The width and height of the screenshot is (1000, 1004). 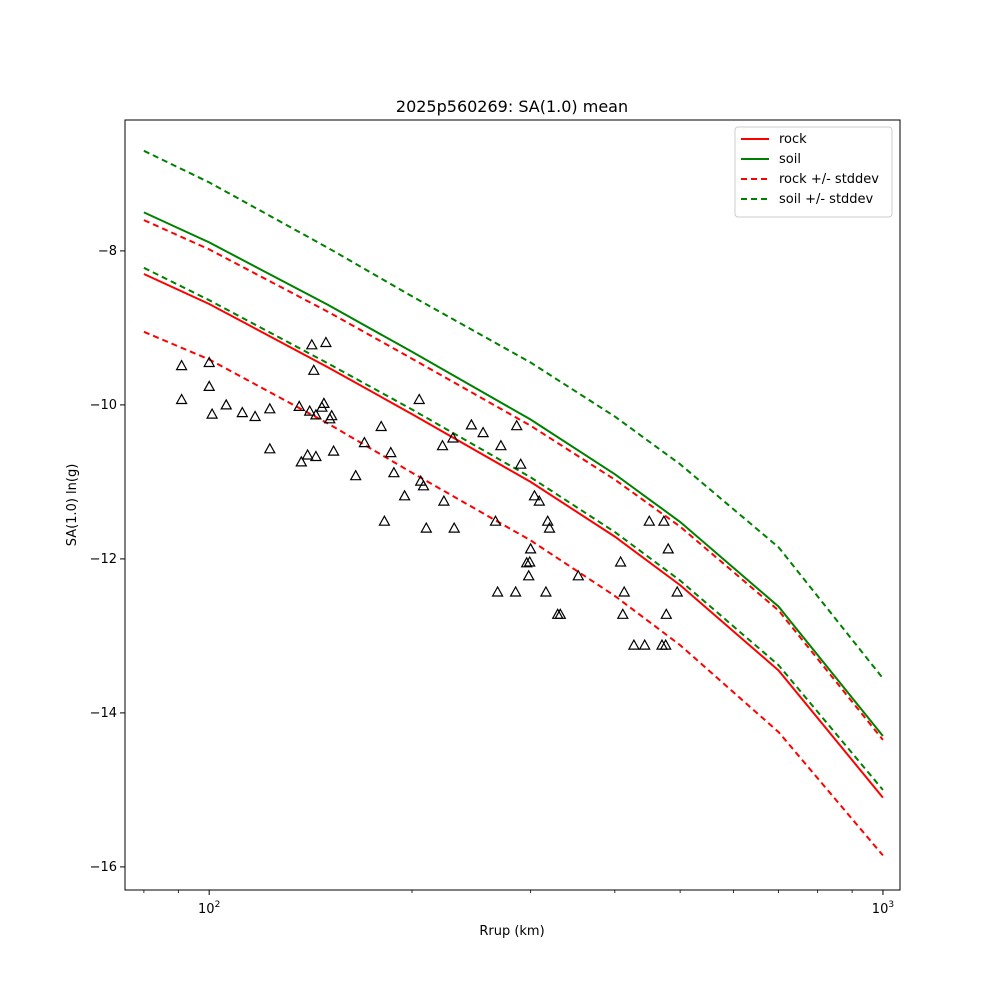 I want to click on legend-box, so click(x=813, y=172).